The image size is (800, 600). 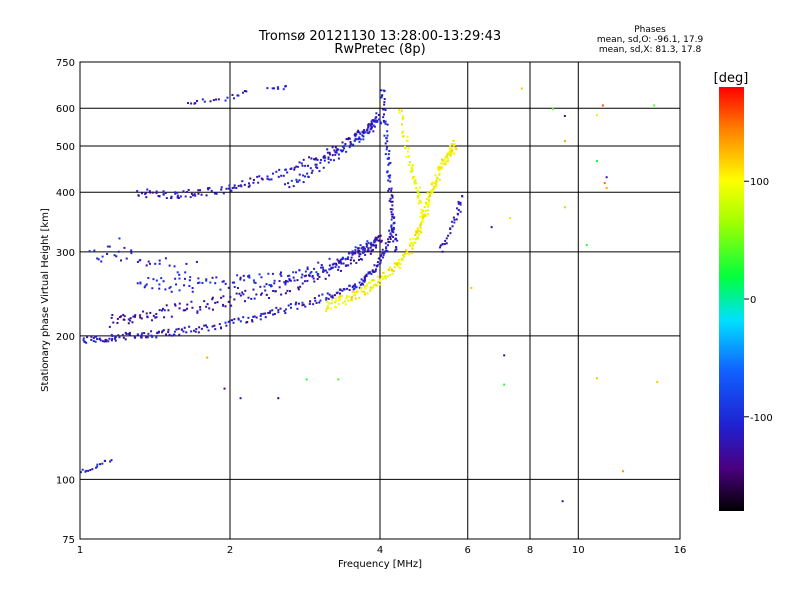 What do you see at coordinates (650, 50) in the screenshot?
I see `phases-x-stats: mean, sd,X: 81.3, 17.8` at bounding box center [650, 50].